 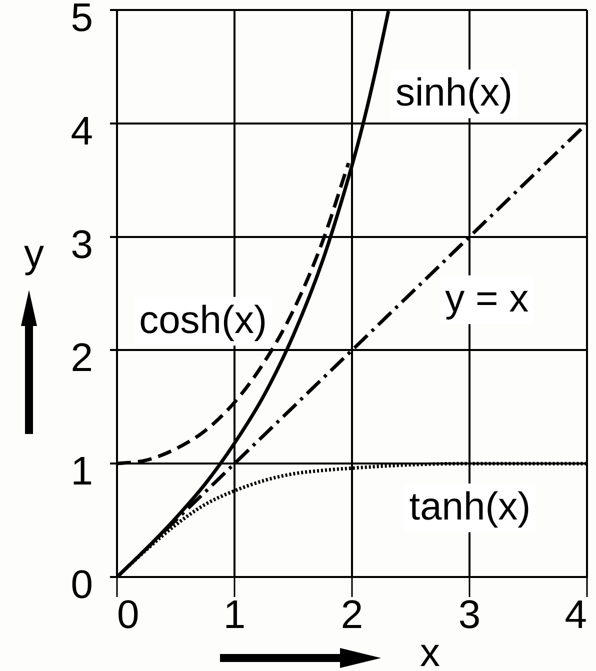 What do you see at coordinates (352, 615) in the screenshot?
I see `x-tick-label: 2` at bounding box center [352, 615].